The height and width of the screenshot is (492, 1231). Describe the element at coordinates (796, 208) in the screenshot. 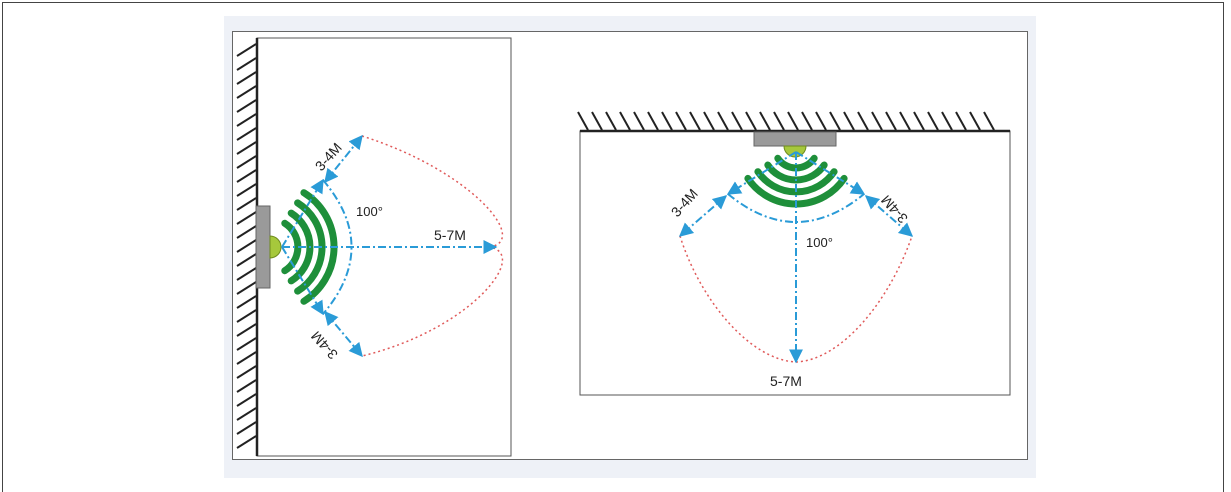

I see `ceiling-angle-arc` at that location.